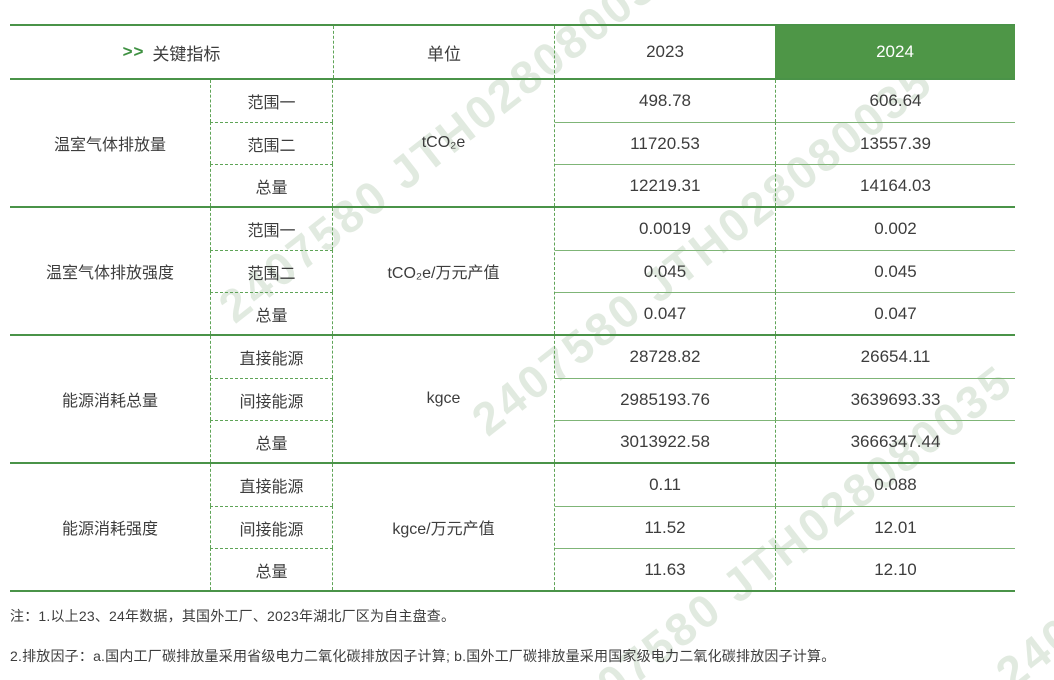  I want to click on indicator-group-name: 温室气体排放强度, so click(109, 273).